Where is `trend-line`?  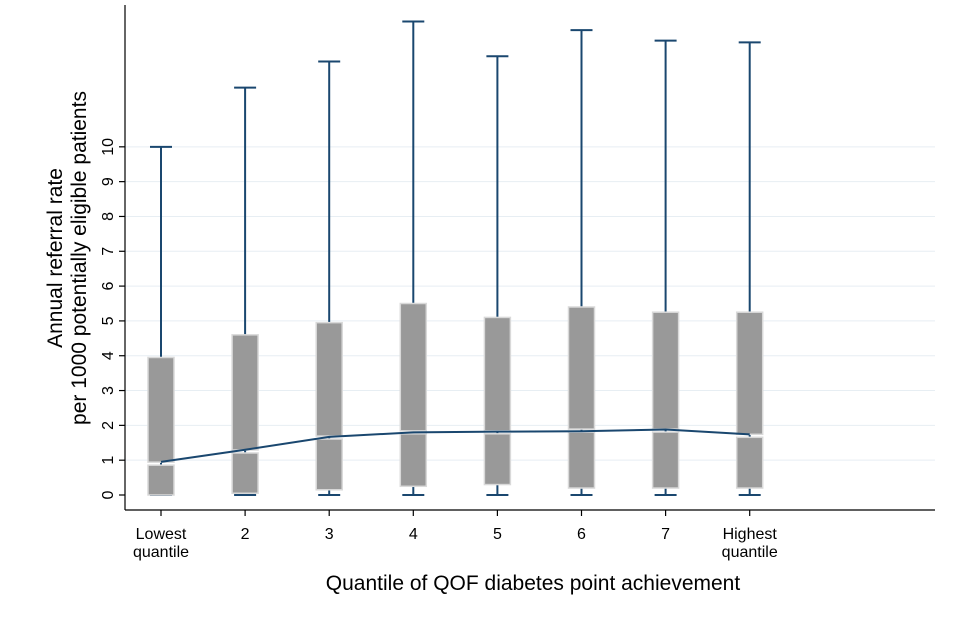
trend-line is located at coordinates (455, 445).